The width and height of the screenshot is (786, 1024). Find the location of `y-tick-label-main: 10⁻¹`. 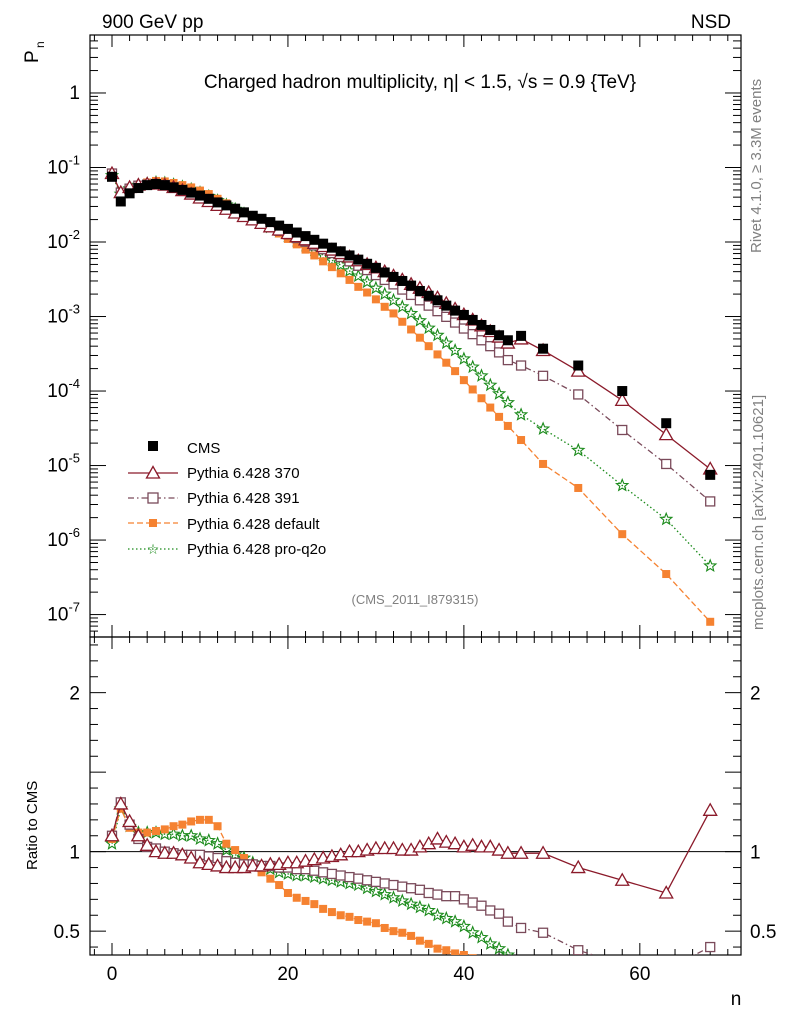

y-tick-label-main: 10⁻¹ is located at coordinates (63, 165).